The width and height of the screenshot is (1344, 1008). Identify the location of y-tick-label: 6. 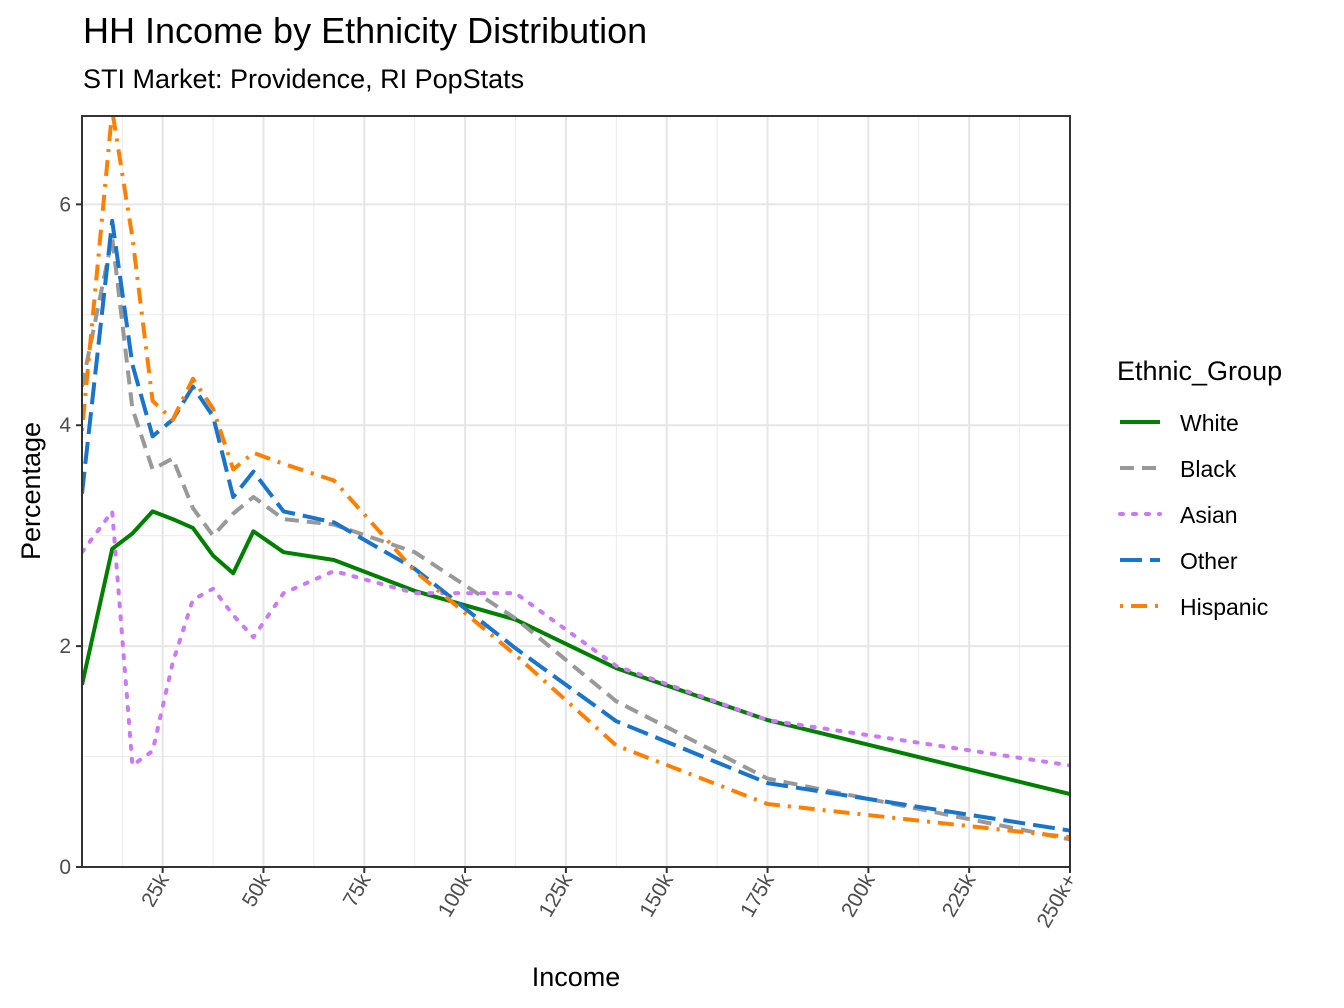
(65, 204).